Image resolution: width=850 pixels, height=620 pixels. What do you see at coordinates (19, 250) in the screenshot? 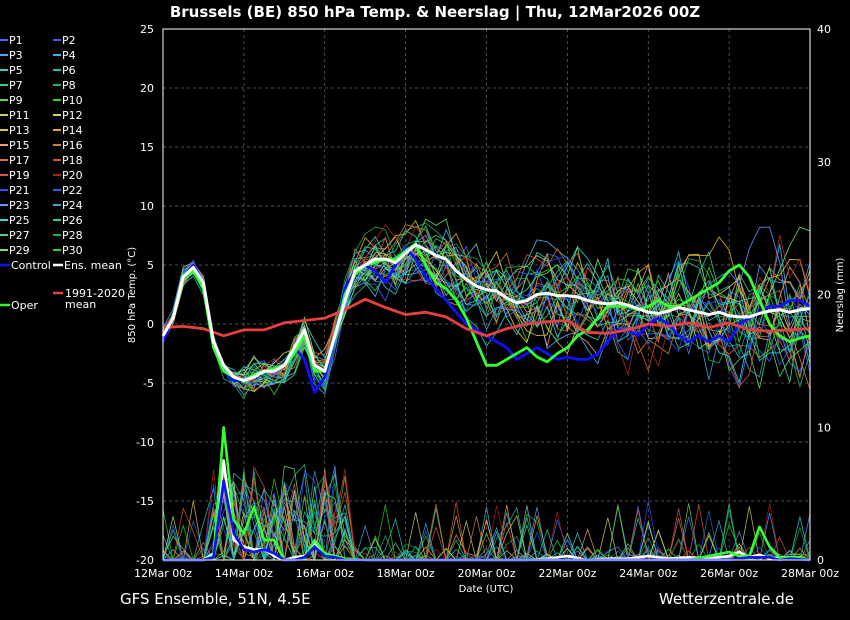
I see `legend-label: P29` at bounding box center [19, 250].